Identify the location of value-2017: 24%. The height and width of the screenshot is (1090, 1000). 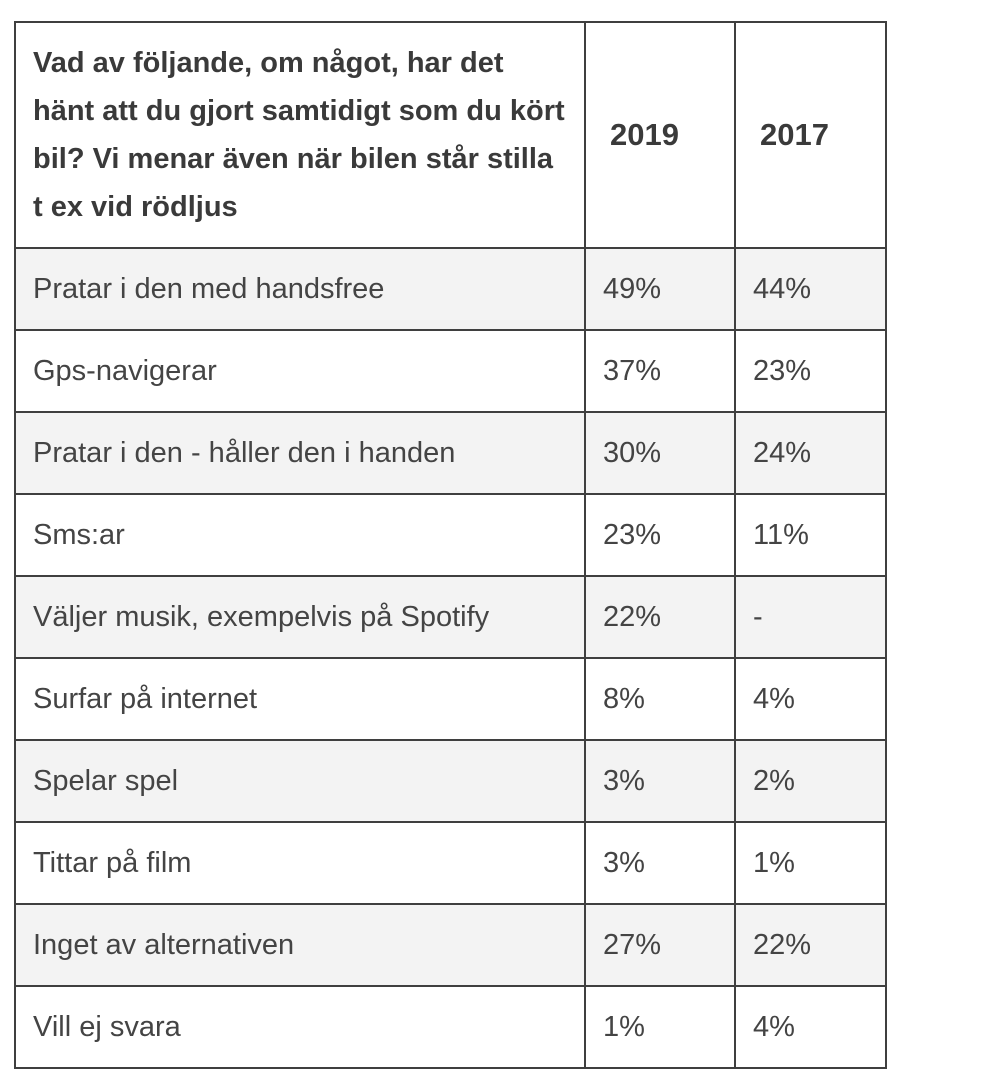
(810, 453).